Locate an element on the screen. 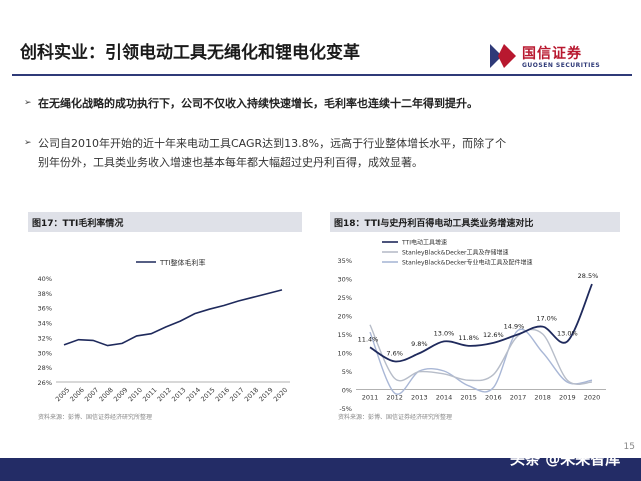  data-label: 11.4% is located at coordinates (368, 339).